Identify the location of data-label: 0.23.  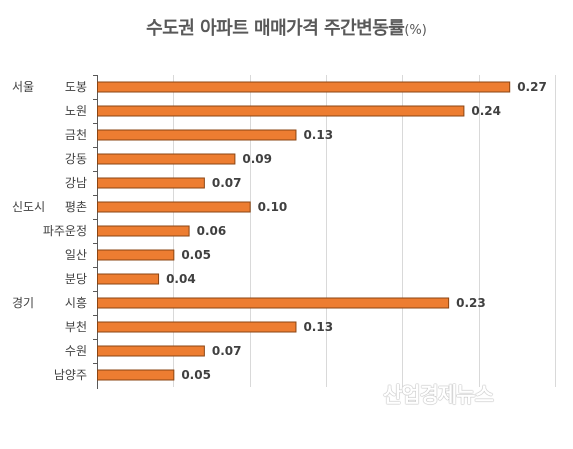
(471, 303).